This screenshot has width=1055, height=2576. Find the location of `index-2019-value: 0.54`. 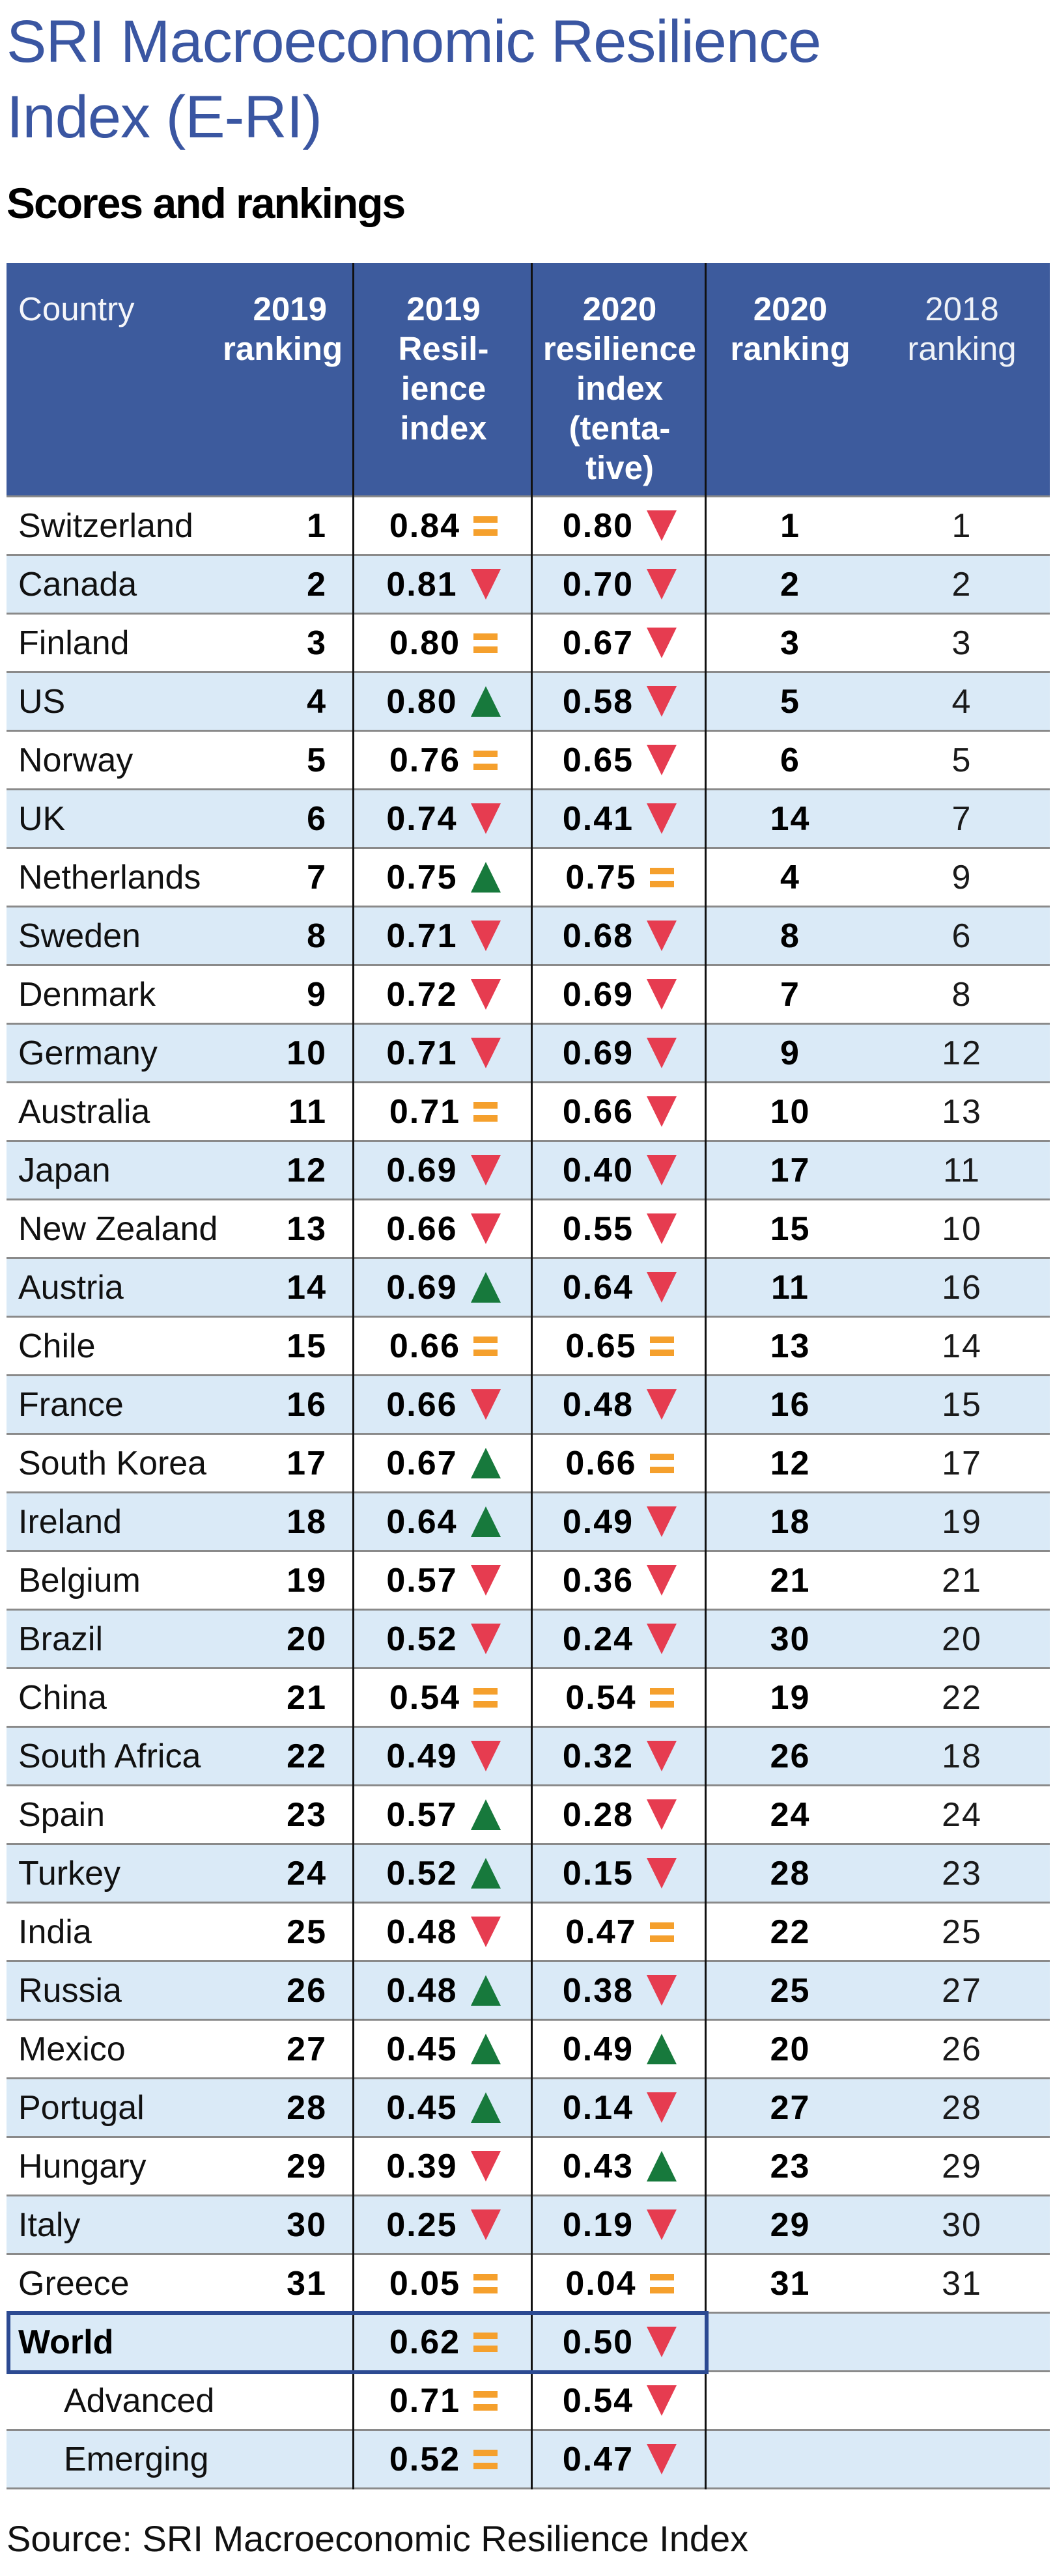

index-2019-value: 0.54 is located at coordinates (425, 1697).